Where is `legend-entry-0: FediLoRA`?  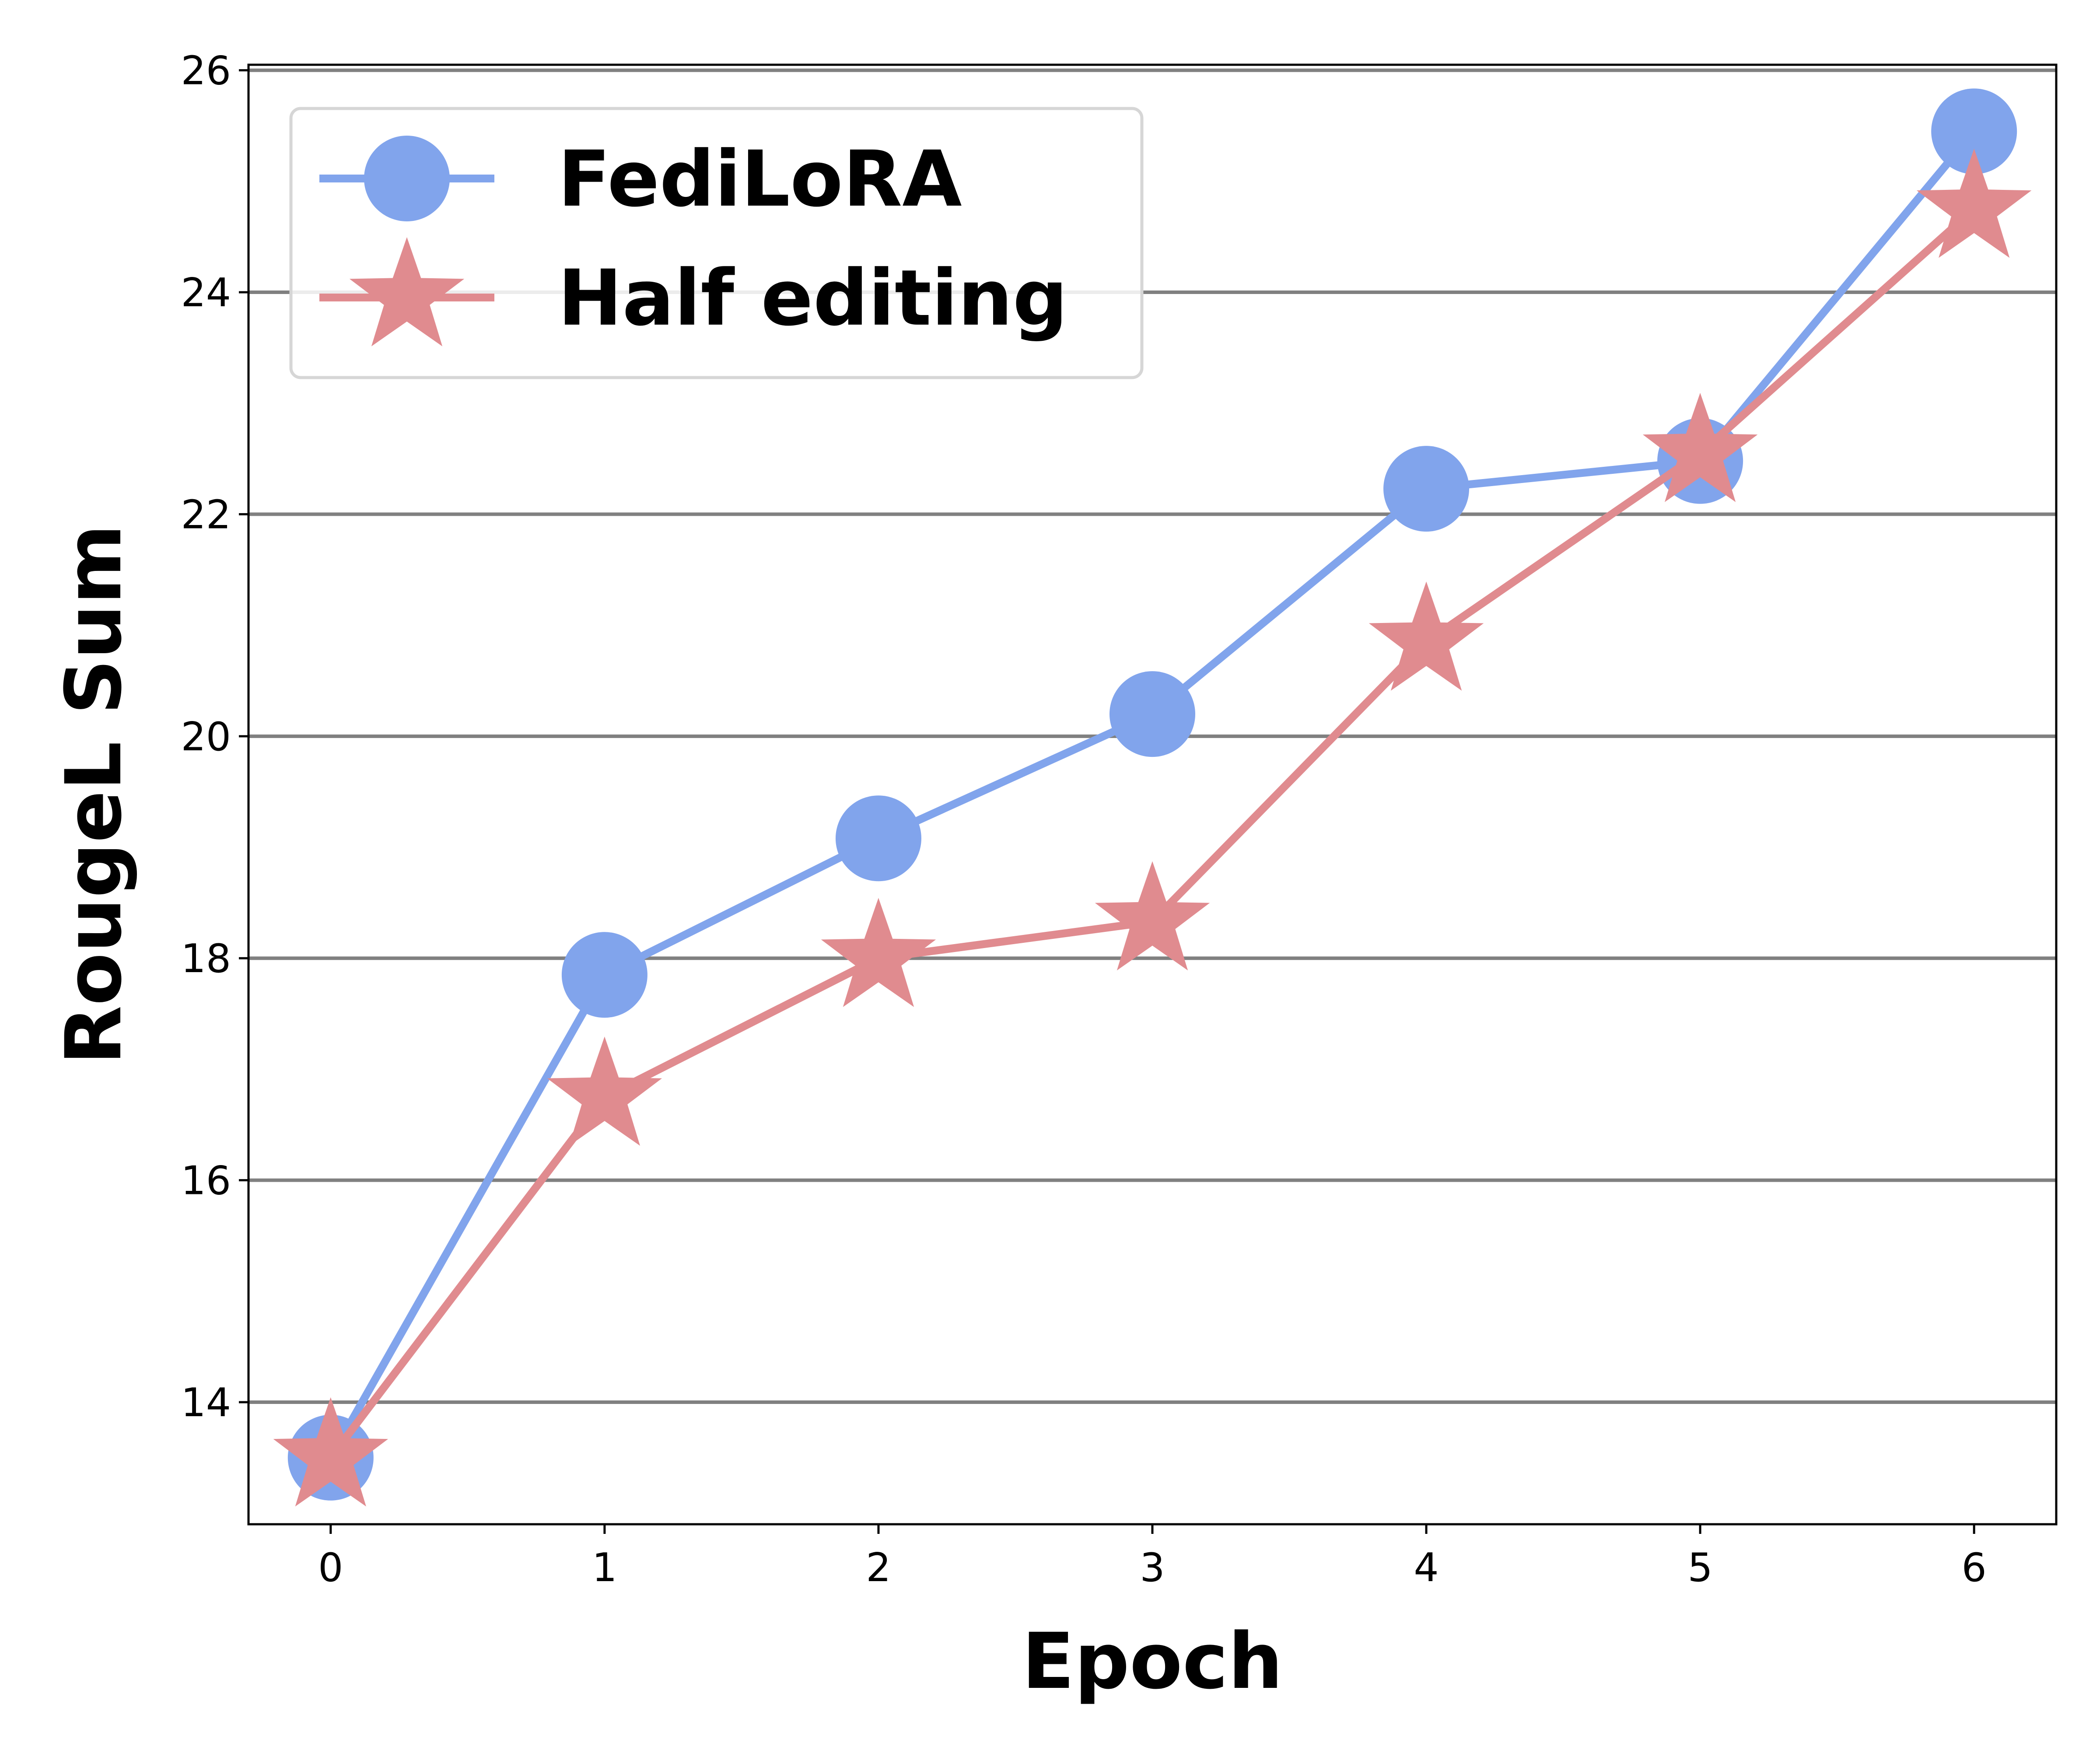 legend-entry-0: FediLoRA is located at coordinates (640, 179).